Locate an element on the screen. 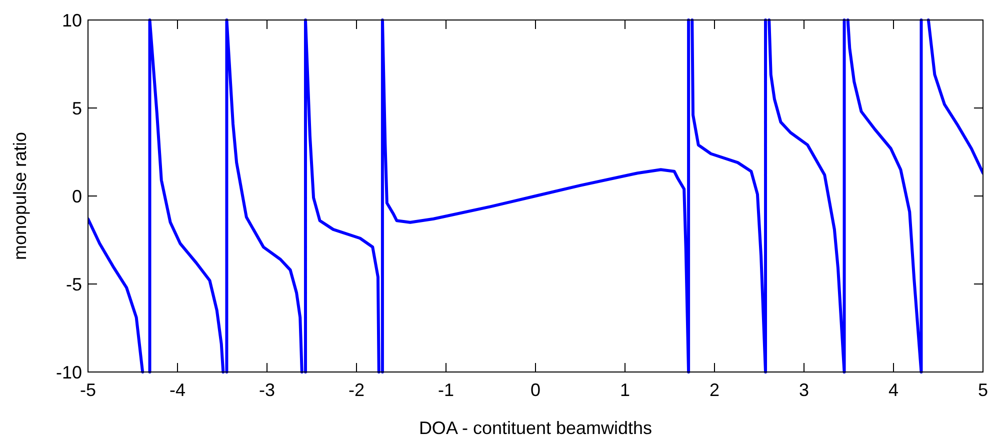 The image size is (997, 444). y-tick-label: -5 is located at coordinates (74, 284).